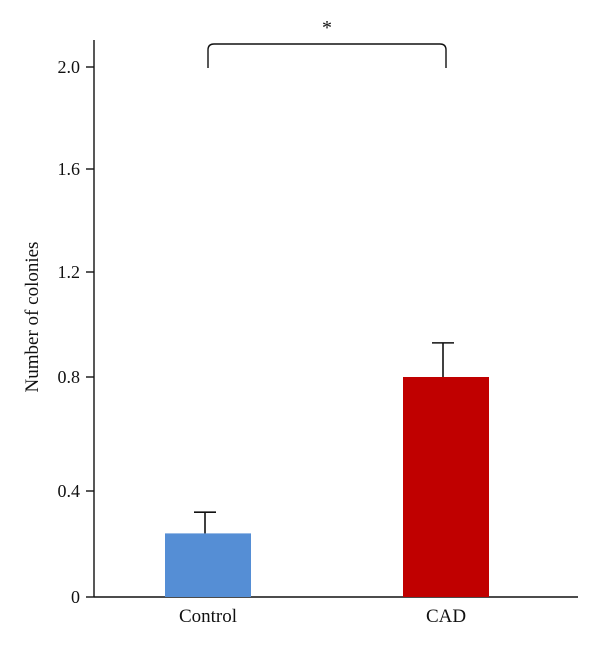 The width and height of the screenshot is (600, 646). What do you see at coordinates (69, 491) in the screenshot?
I see `y-tick-label: 0.4` at bounding box center [69, 491].